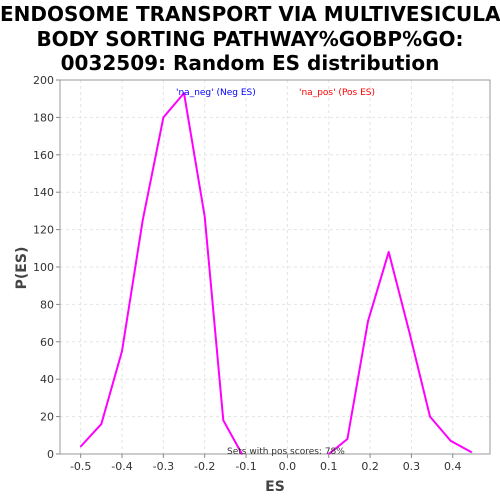 The image size is (500, 500). Describe the element at coordinates (337, 93) in the screenshot. I see `legend-pos-label: 'na_pos' (Pos ES)` at that location.